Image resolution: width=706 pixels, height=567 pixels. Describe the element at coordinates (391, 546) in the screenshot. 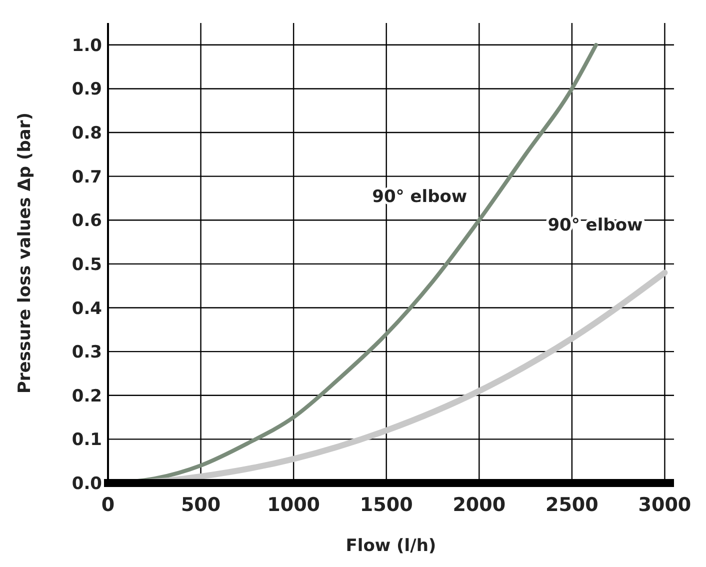

I see `x-axis-title: Flow (l/h)` at that location.